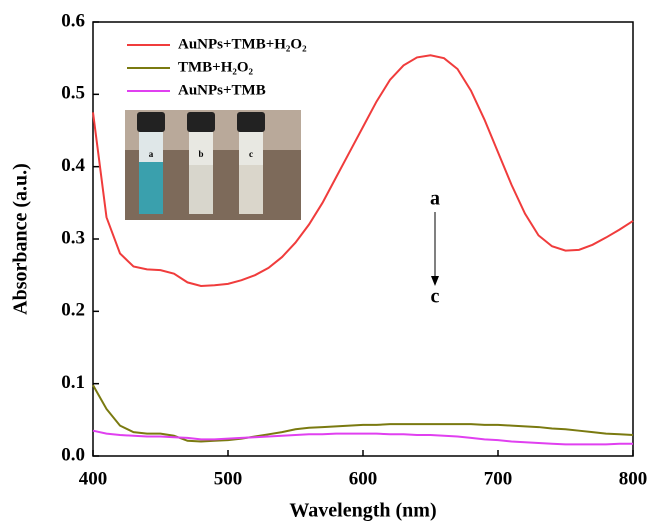 This screenshot has height=525, width=651. What do you see at coordinates (73, 382) in the screenshot?
I see `y-tick-label: 0.1` at bounding box center [73, 382].